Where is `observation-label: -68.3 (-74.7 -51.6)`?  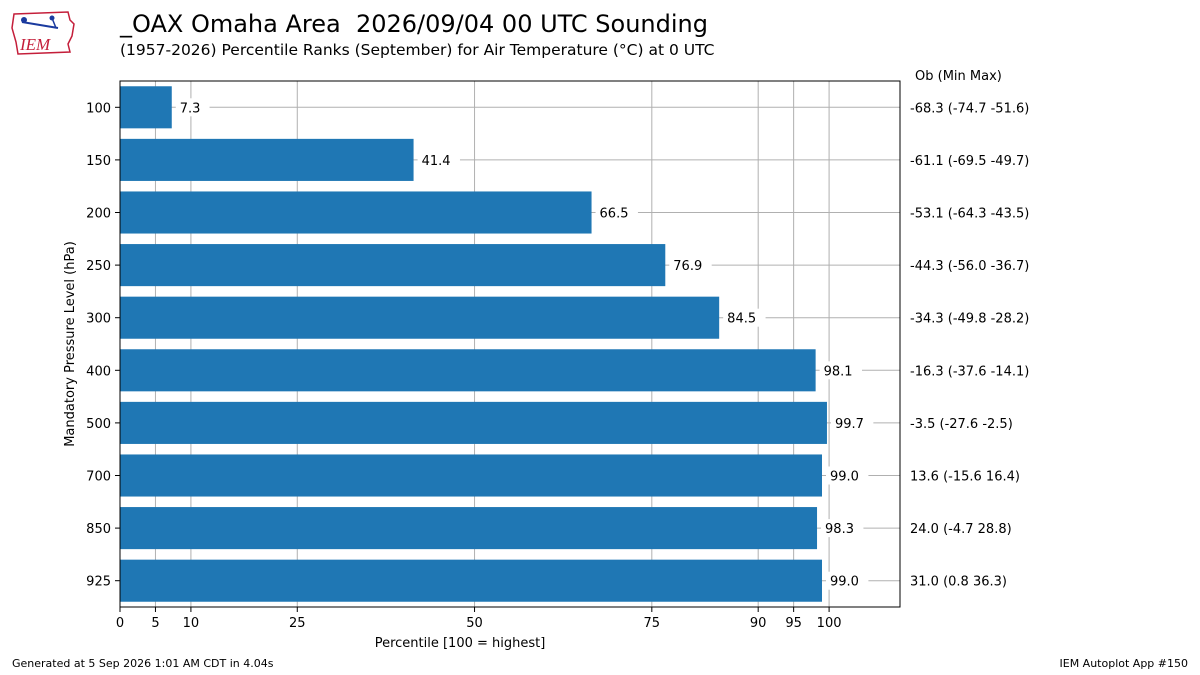 observation-label: -68.3 (-74.7 -51.6) is located at coordinates (969, 108).